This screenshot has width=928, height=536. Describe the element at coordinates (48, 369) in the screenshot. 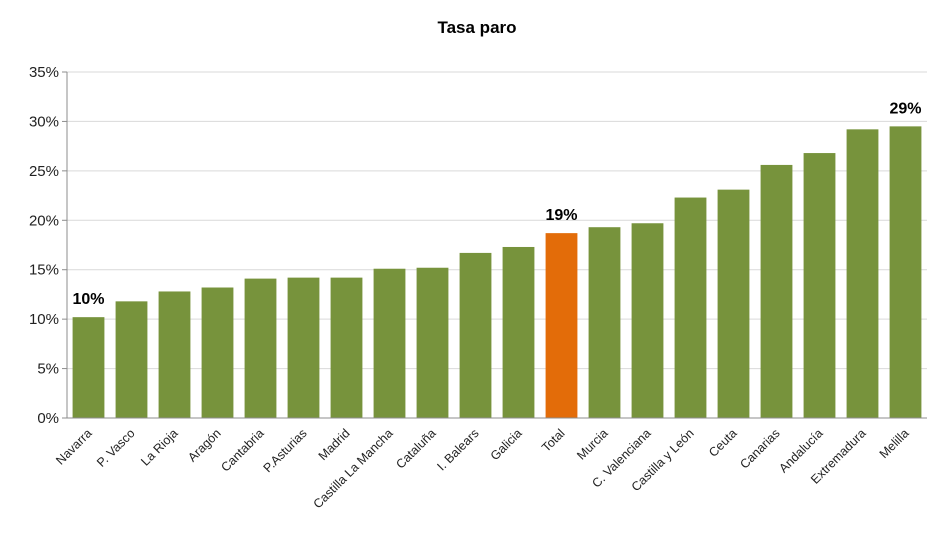

I see `y-tick-label: 5%` at that location.